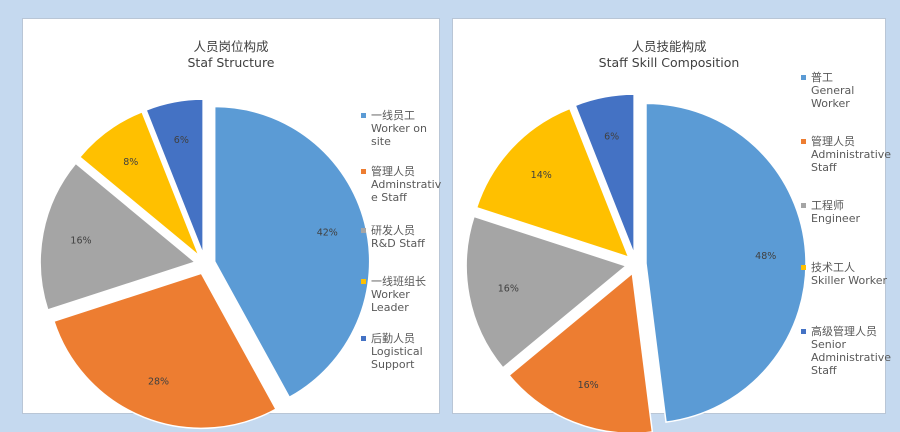 This screenshot has width=900, height=432. I want to click on legend-item: 管理人员 Adminstrativ e Staff, so click(401, 184).